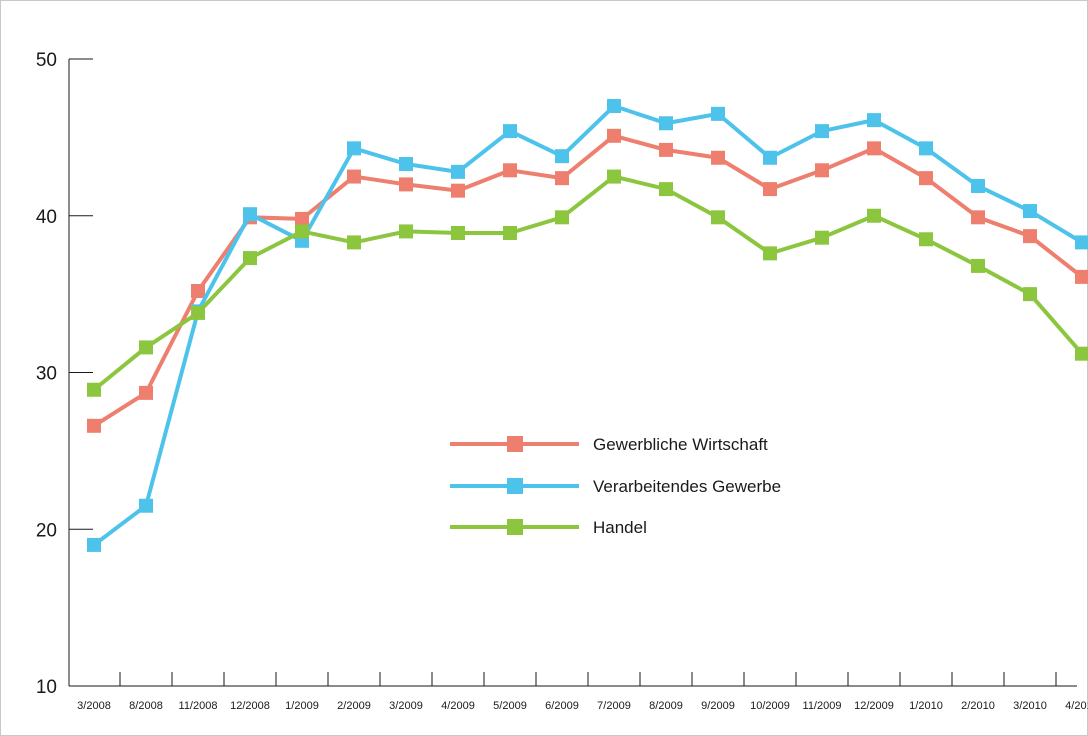 The image size is (1088, 736). What do you see at coordinates (458, 706) in the screenshot?
I see `x-tick-label: 4/2009` at bounding box center [458, 706].